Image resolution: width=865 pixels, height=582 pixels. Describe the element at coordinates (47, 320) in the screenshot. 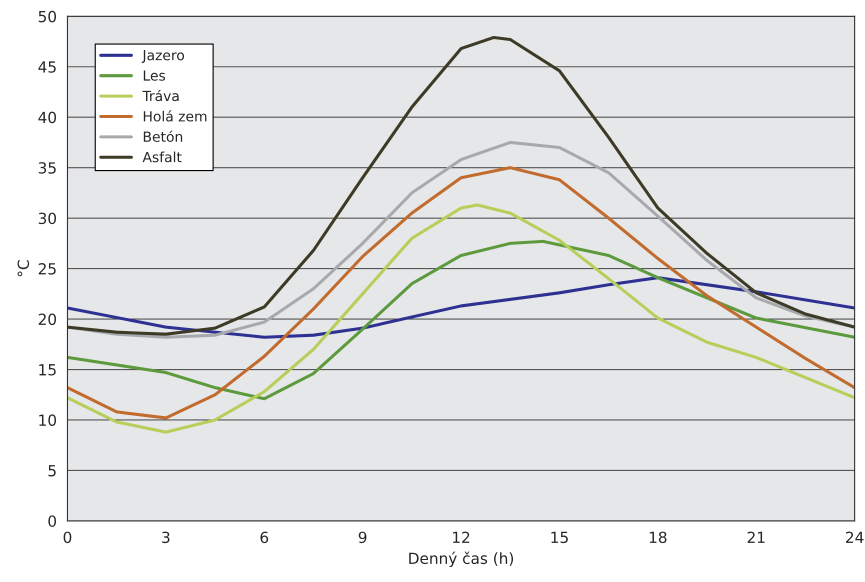

I see `y-tick-label: 20` at that location.